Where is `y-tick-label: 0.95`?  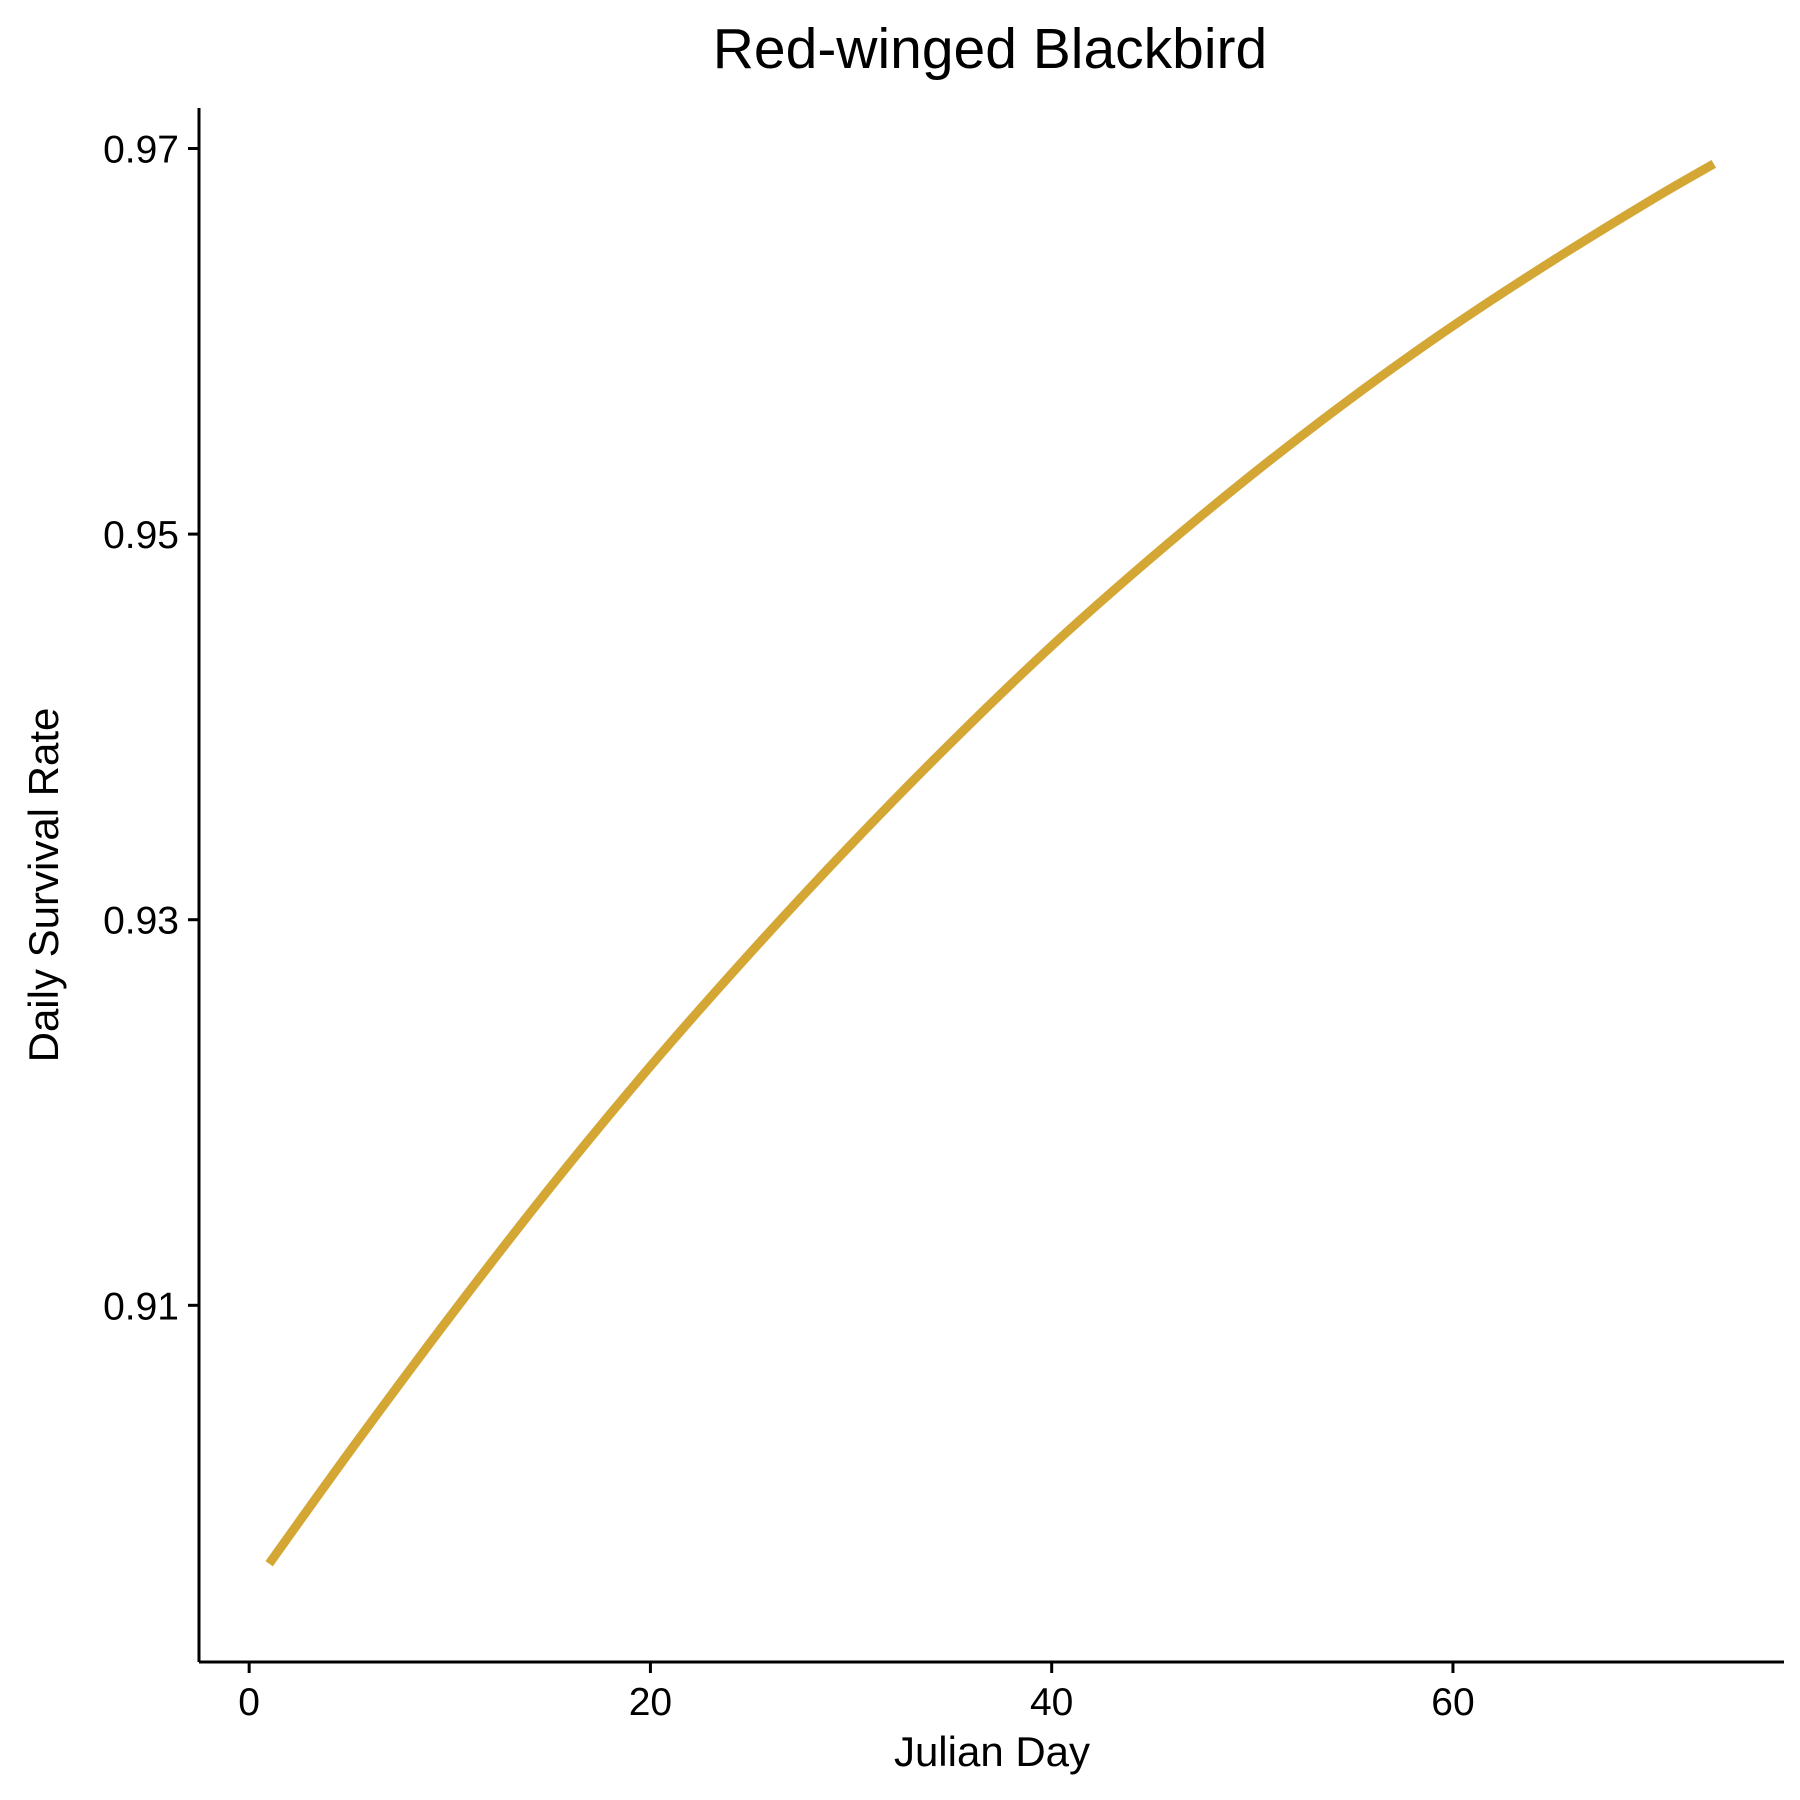
y-tick-label: 0.95 is located at coordinates (141, 535).